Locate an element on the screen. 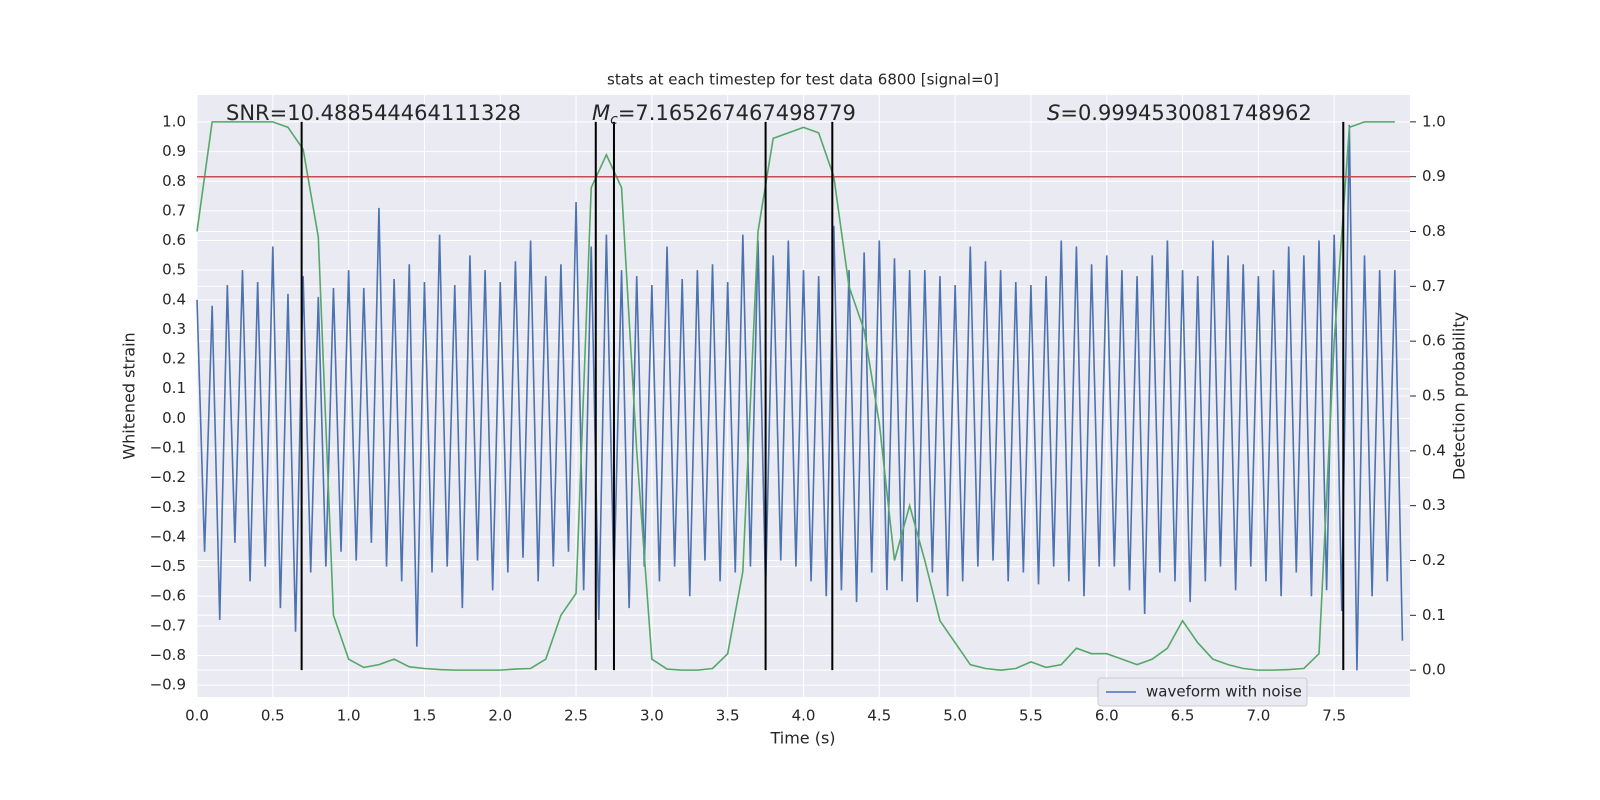 This screenshot has height=800, width=1600. y-tick-label: 0.7 is located at coordinates (174, 210).